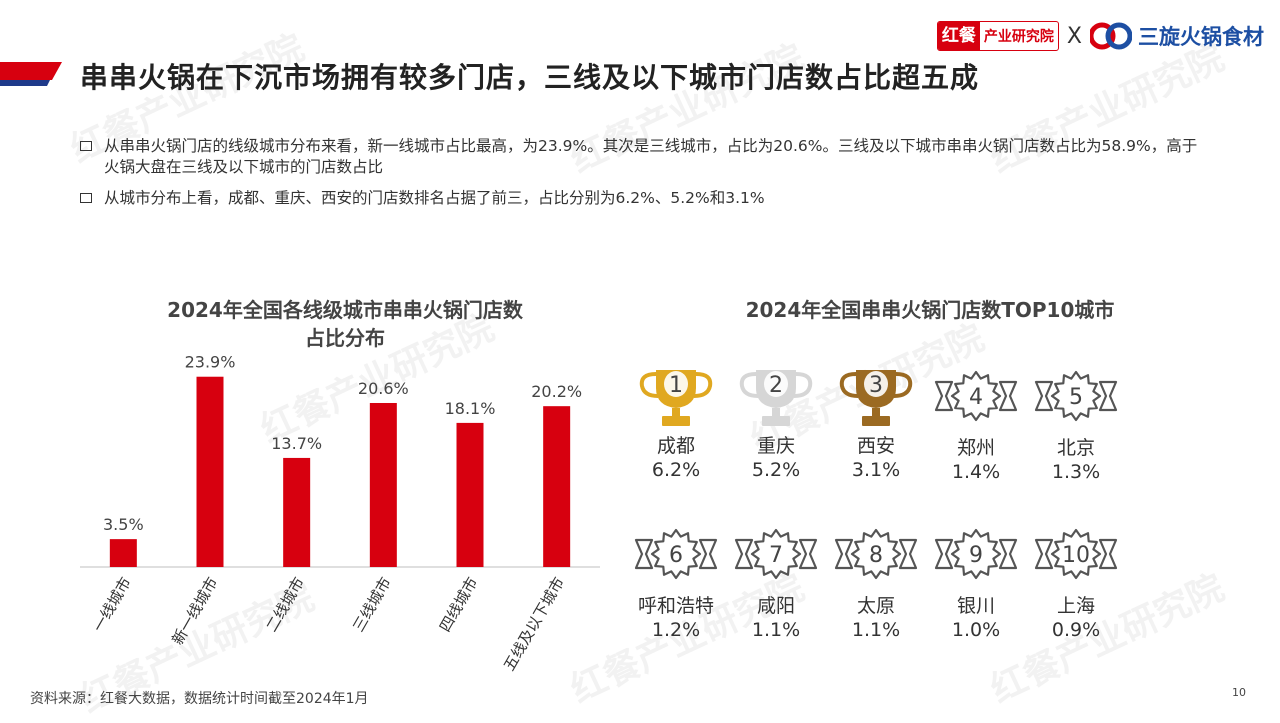  I want to click on rank-city-name: 咸阳, so click(775, 606).